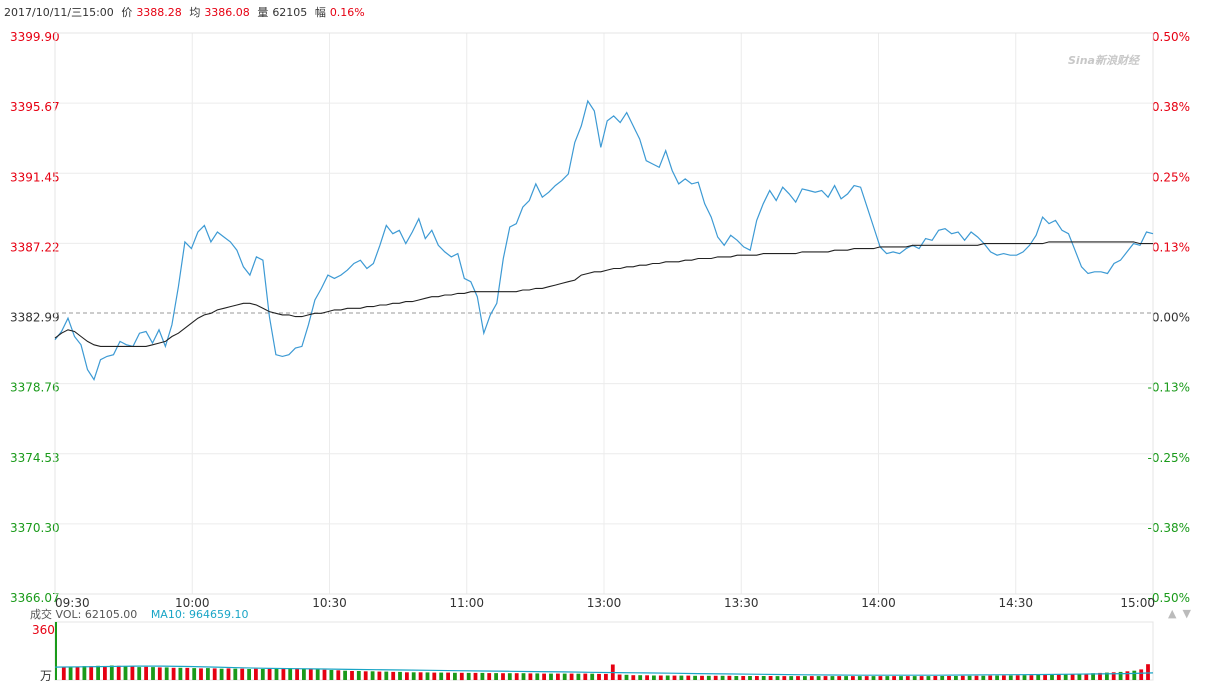 The width and height of the screenshot is (1210, 681). Describe the element at coordinates (35, 318) in the screenshot. I see `y-tick-label: 3382.99` at that location.